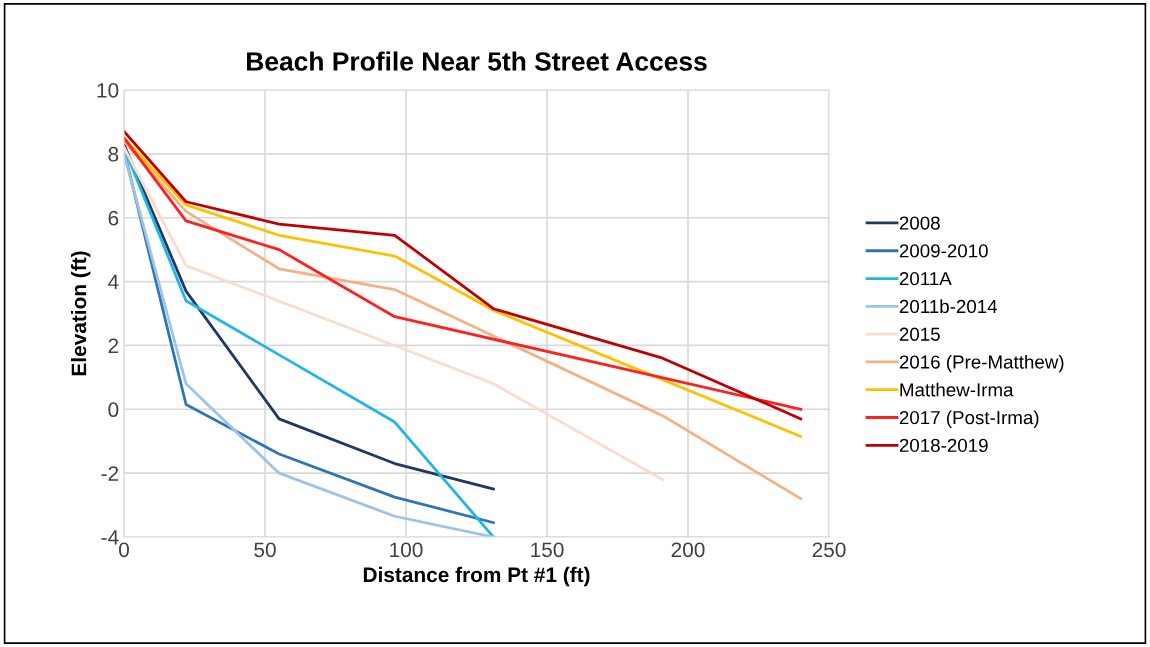 This screenshot has height=647, width=1150. Describe the element at coordinates (981, 363) in the screenshot. I see `legend-label: 2016 (Pre-Matthew)` at that location.